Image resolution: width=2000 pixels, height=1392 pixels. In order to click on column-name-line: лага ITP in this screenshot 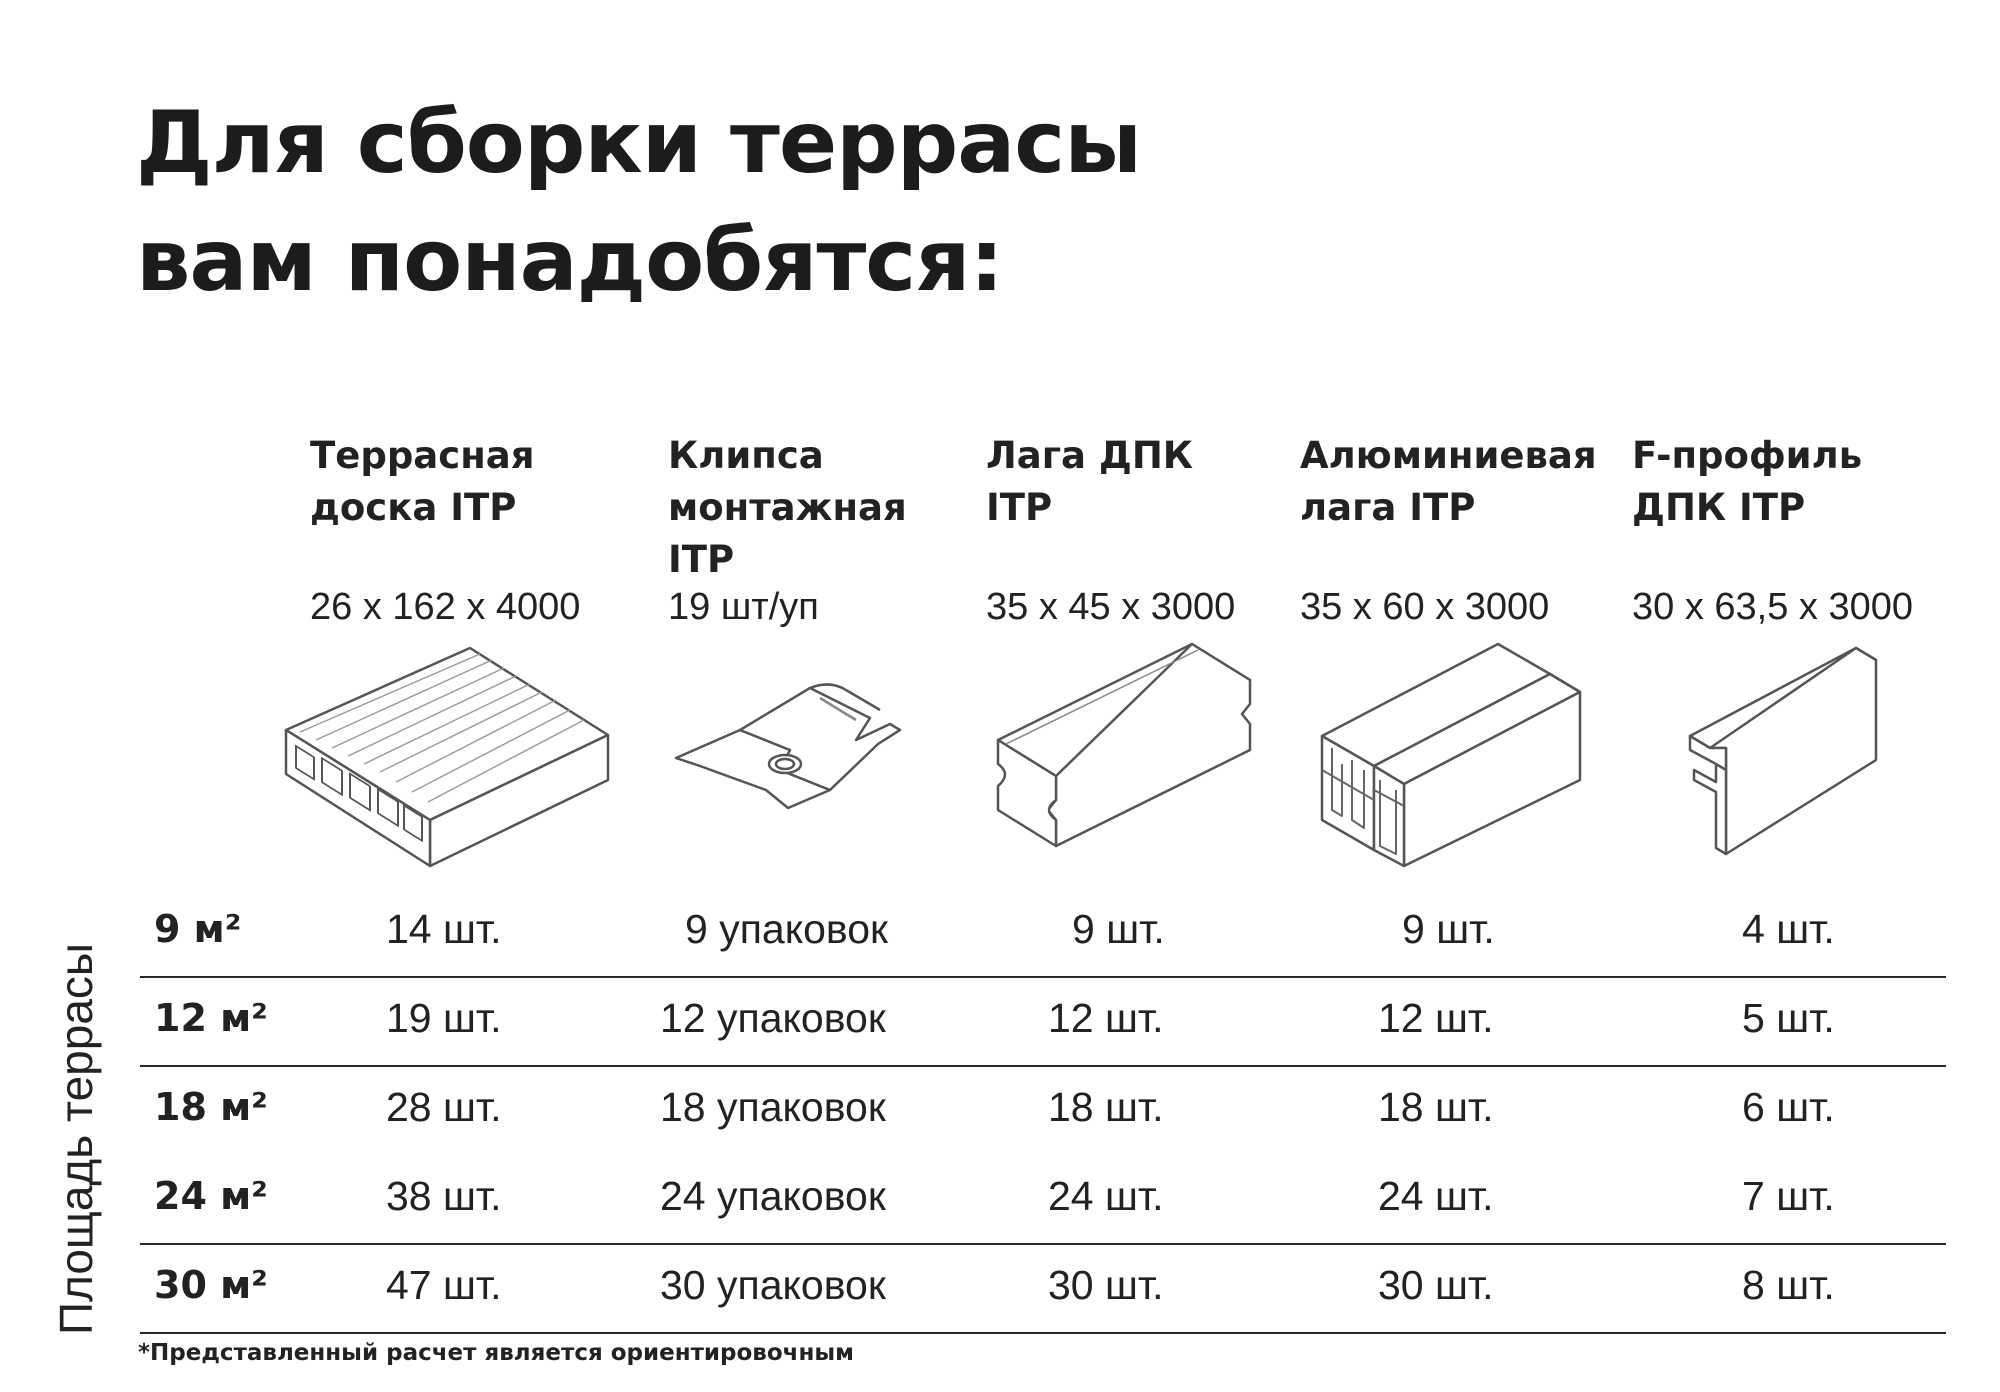, I will do `click(1388, 507)`.